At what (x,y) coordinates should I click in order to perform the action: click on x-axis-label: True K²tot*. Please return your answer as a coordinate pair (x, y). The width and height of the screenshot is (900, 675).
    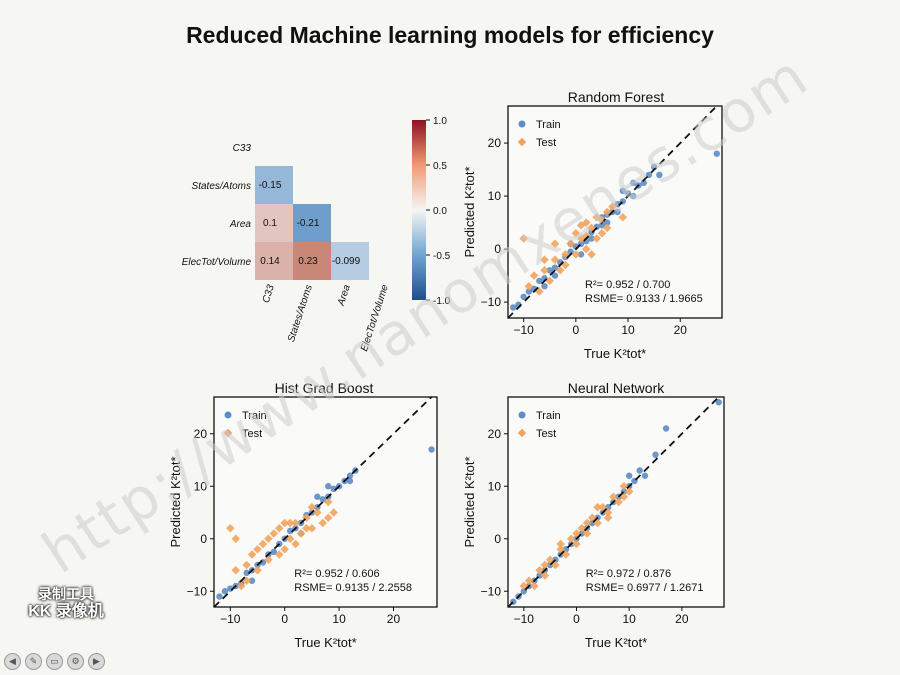
    Looking at the image, I should click on (615, 353).